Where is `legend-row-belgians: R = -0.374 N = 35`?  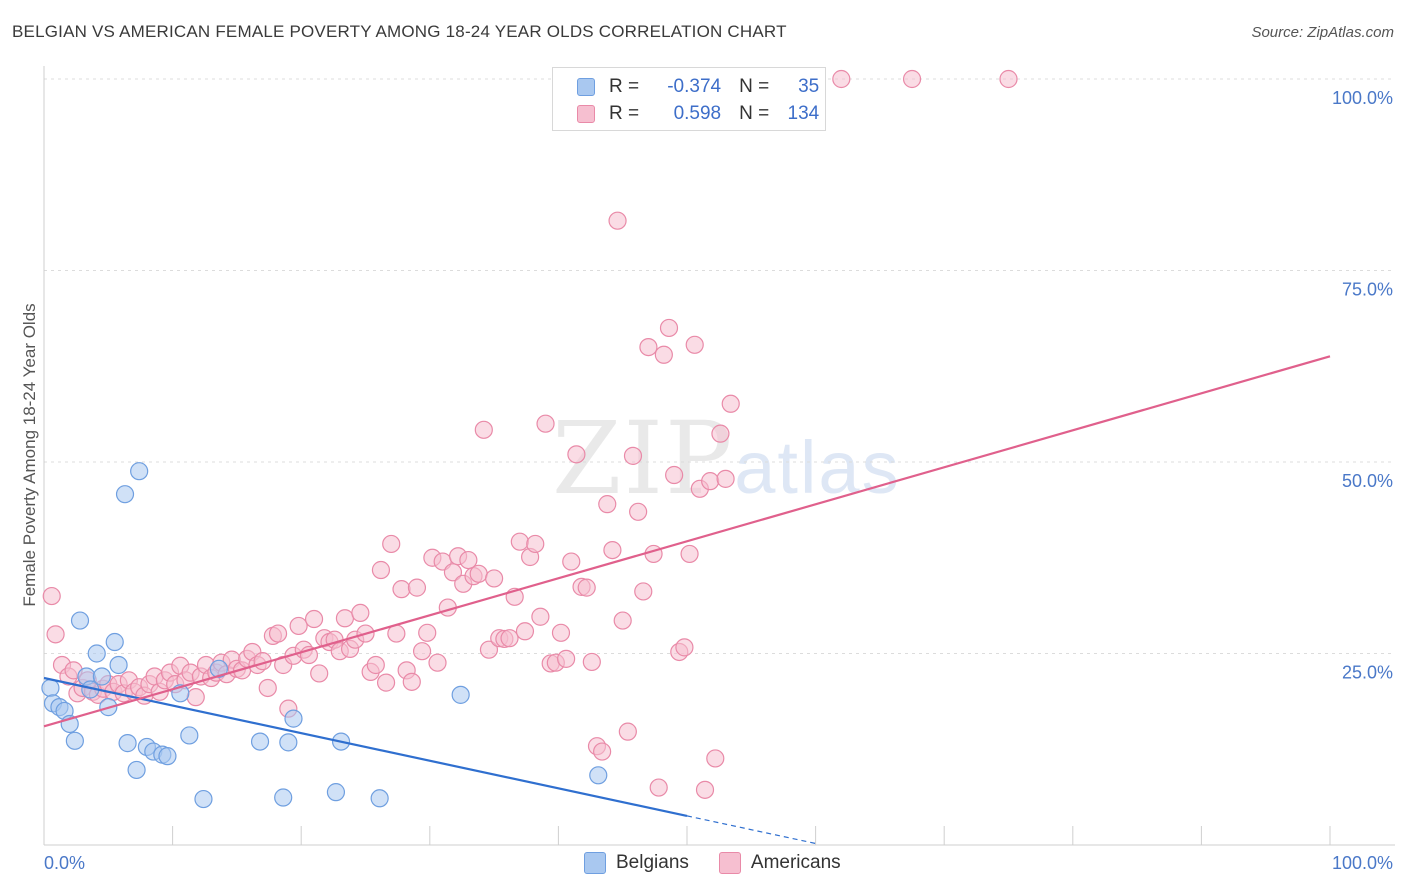
legend-row-belgians: R = -0.374 N = 35 is located at coordinates (698, 87).